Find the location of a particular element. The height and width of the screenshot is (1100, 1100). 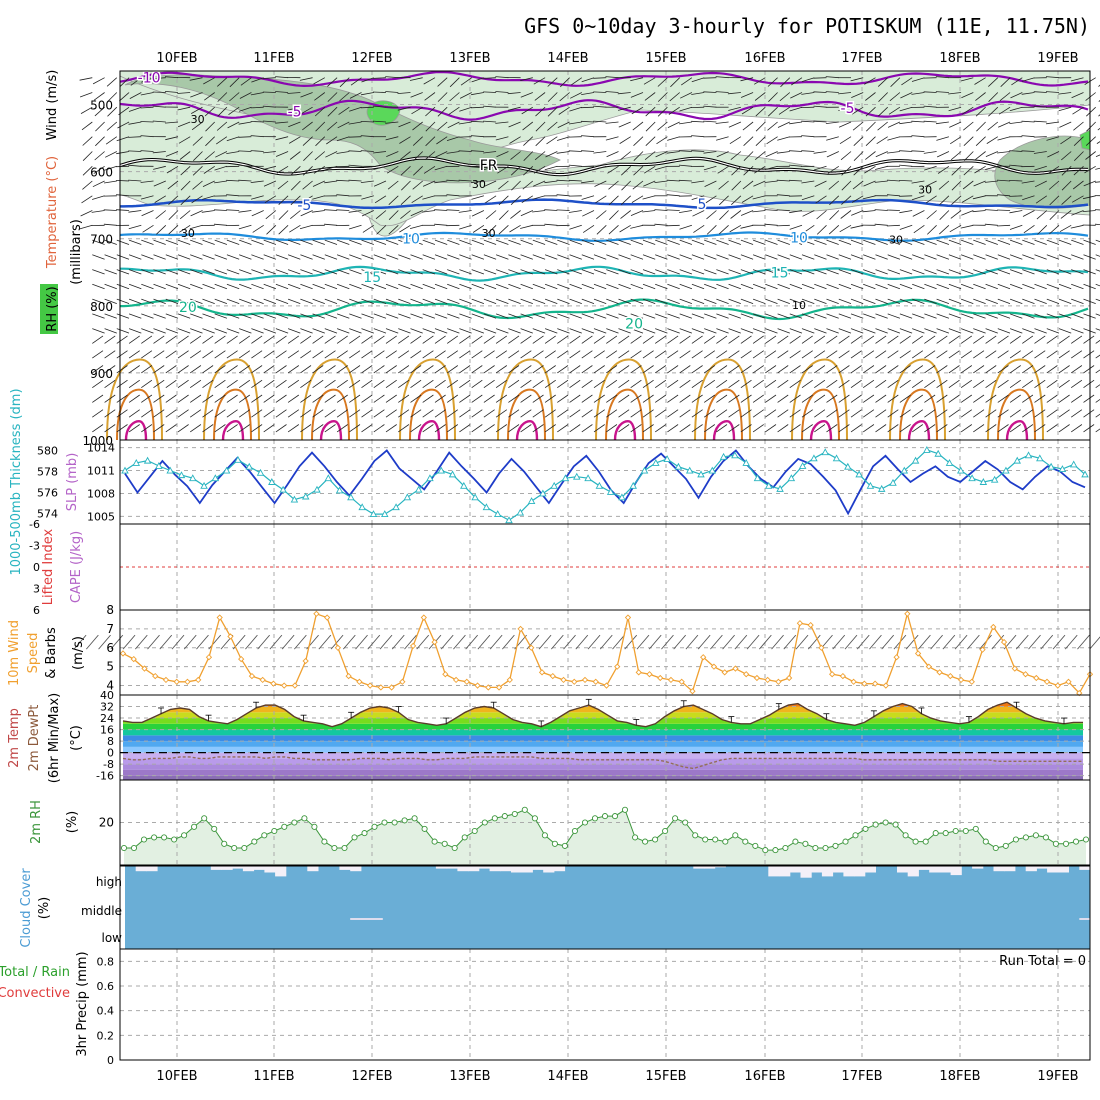

cloud-high-gap is located at coordinates (903, 869).